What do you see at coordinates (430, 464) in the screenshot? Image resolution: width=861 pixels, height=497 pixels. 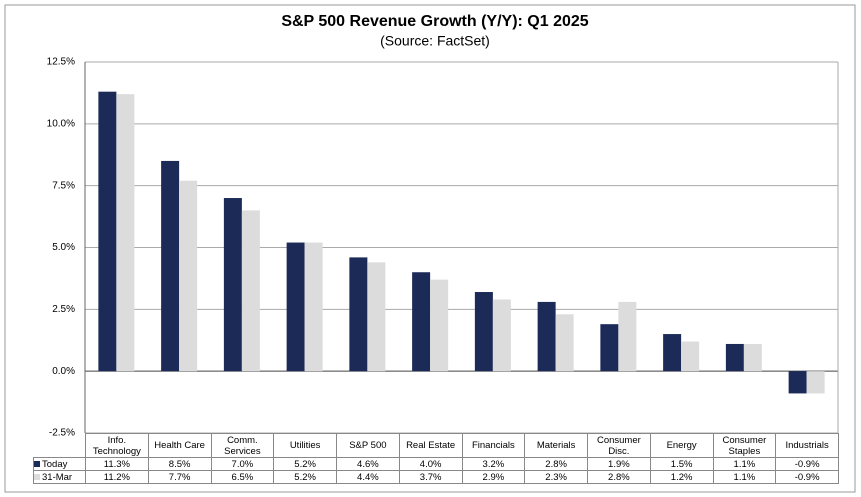 I see `value-label: 4.0%` at bounding box center [430, 464].